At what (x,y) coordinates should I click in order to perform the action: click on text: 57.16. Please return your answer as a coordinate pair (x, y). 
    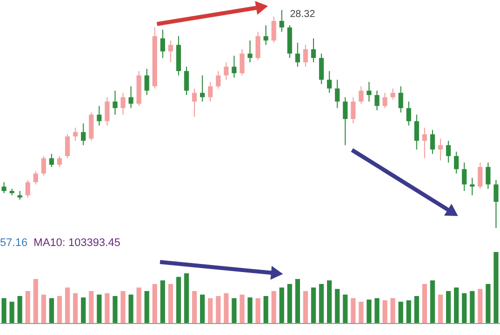
    Looking at the image, I should click on (14, 243).